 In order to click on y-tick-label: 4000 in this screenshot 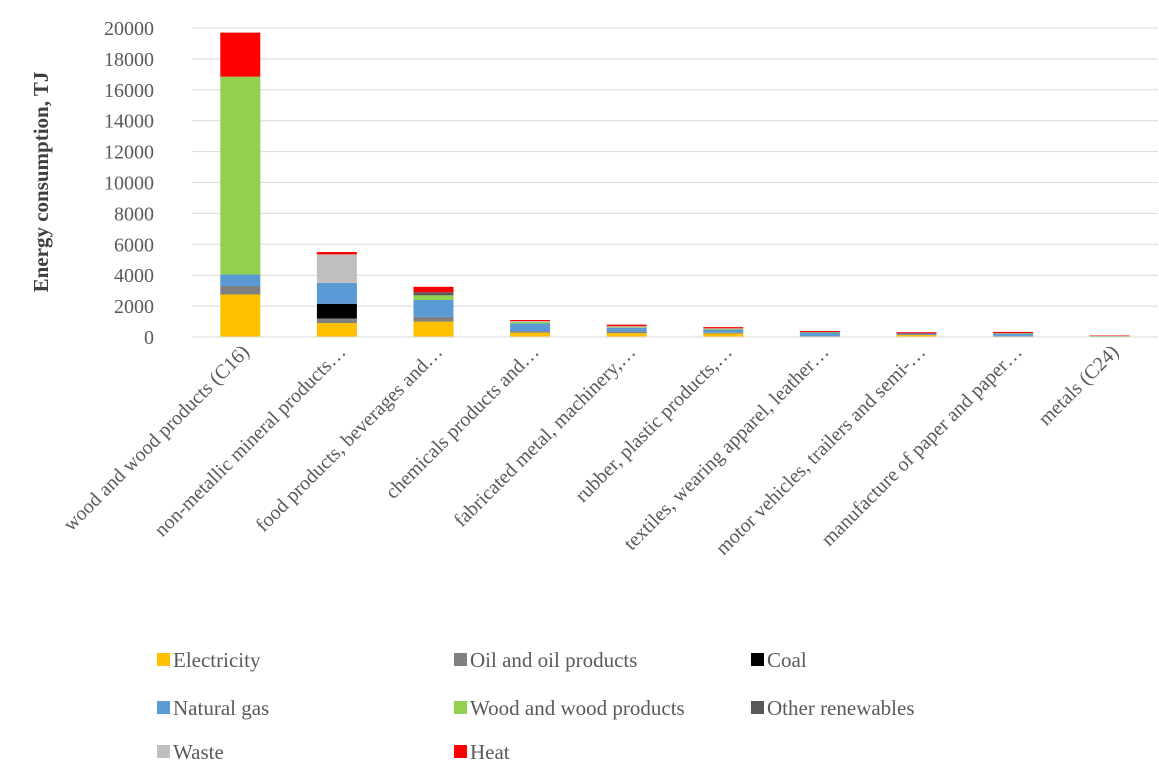, I will do `click(134, 276)`.